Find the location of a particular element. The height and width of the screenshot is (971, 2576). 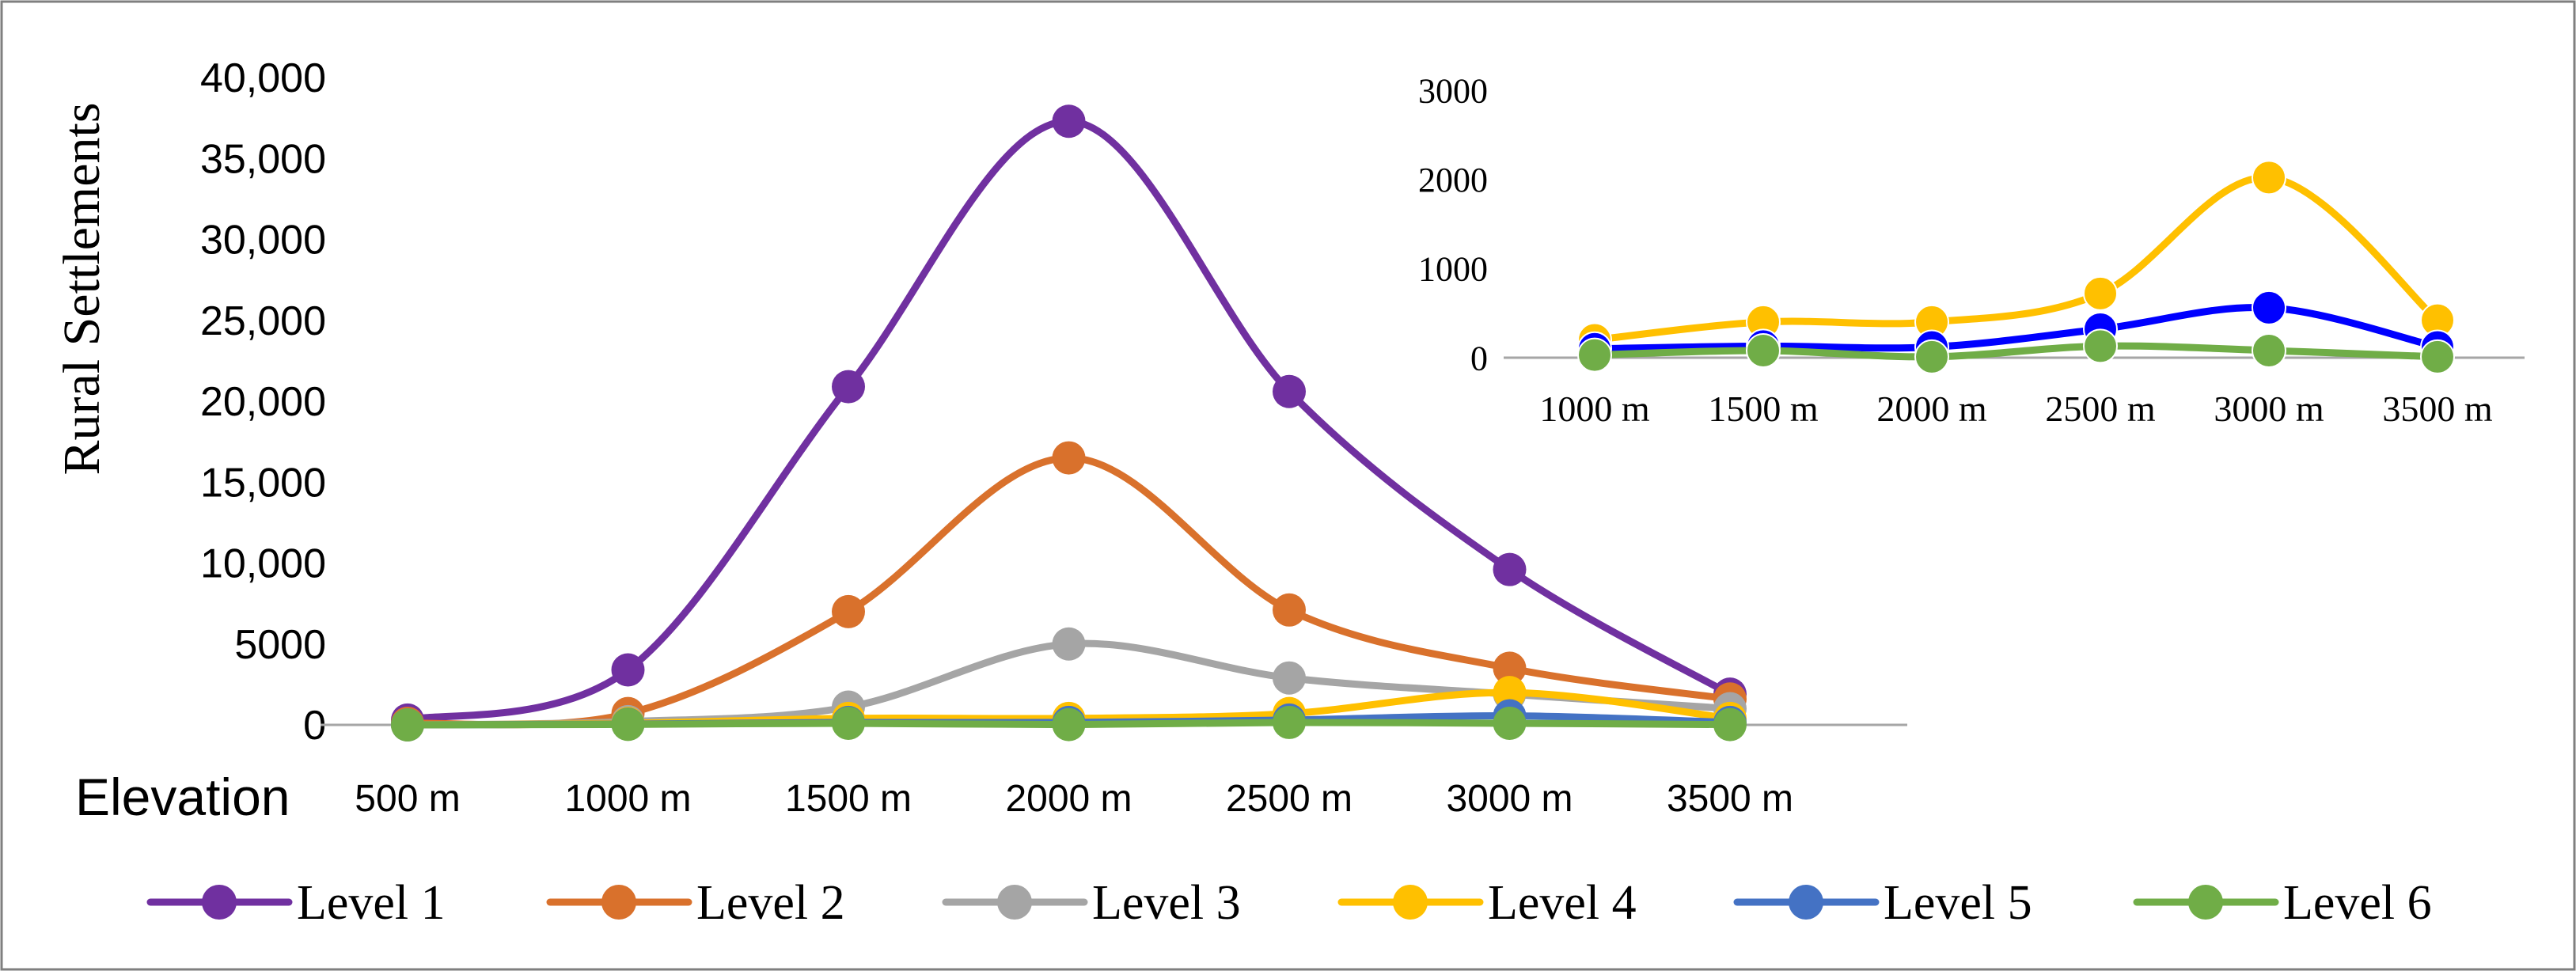

legend-label: Level 6 is located at coordinates (2357, 903).